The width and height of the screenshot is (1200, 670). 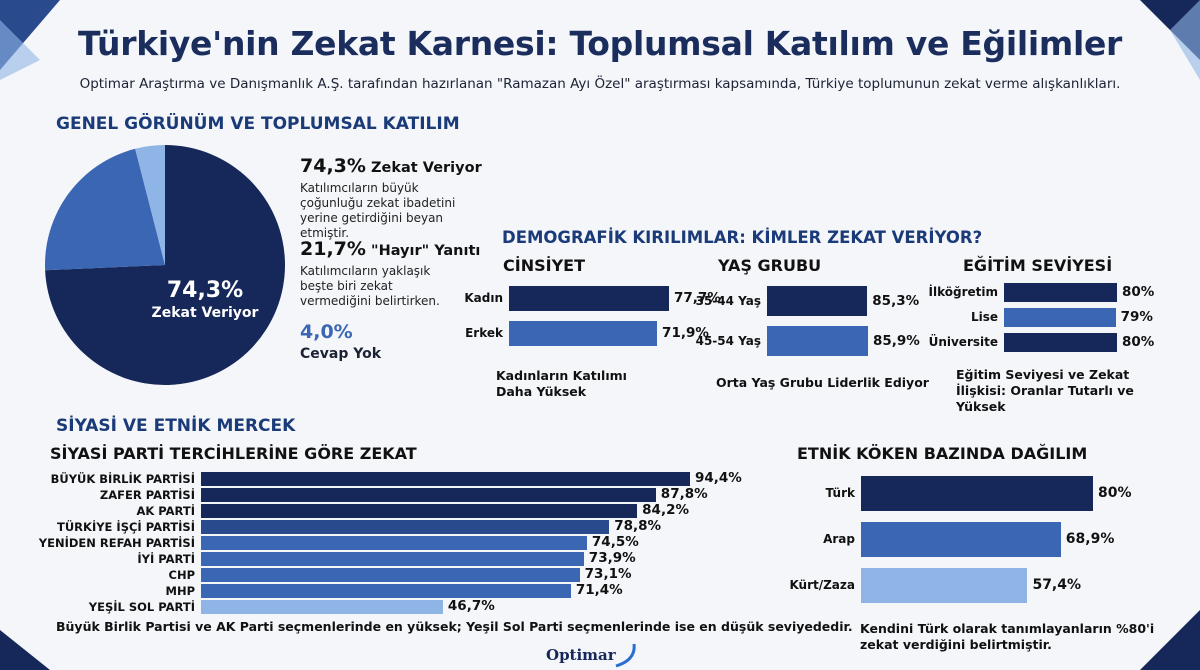 What do you see at coordinates (608, 574) in the screenshot?
I see `party-value-label: 73,1%` at bounding box center [608, 574].